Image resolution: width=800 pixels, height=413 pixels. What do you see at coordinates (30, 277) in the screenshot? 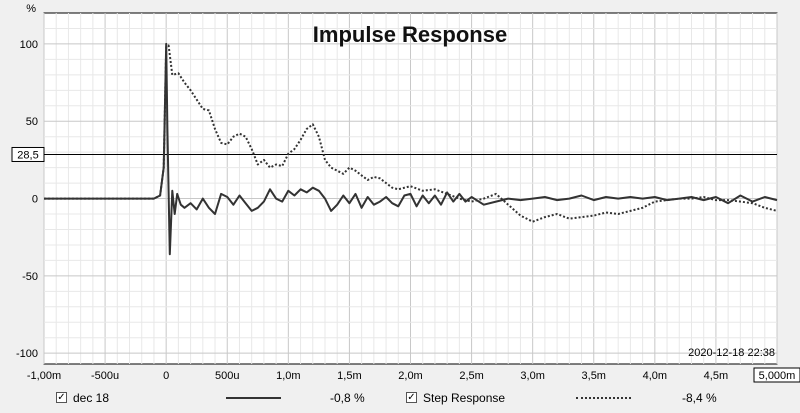
I see `y-tick-label: -50` at bounding box center [30, 277].